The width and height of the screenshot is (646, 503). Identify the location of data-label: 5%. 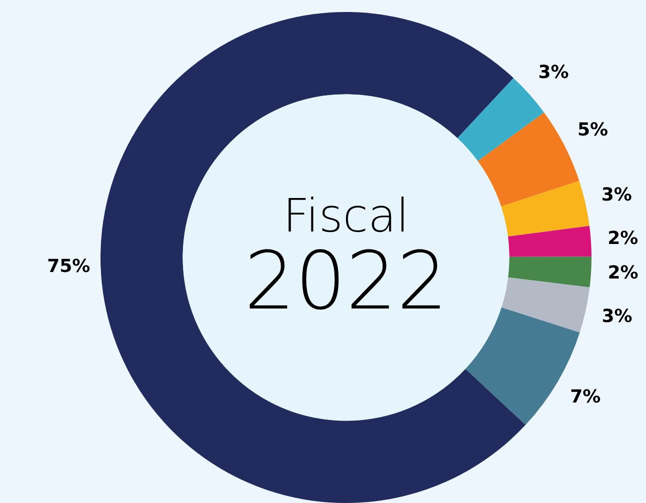
(593, 129).